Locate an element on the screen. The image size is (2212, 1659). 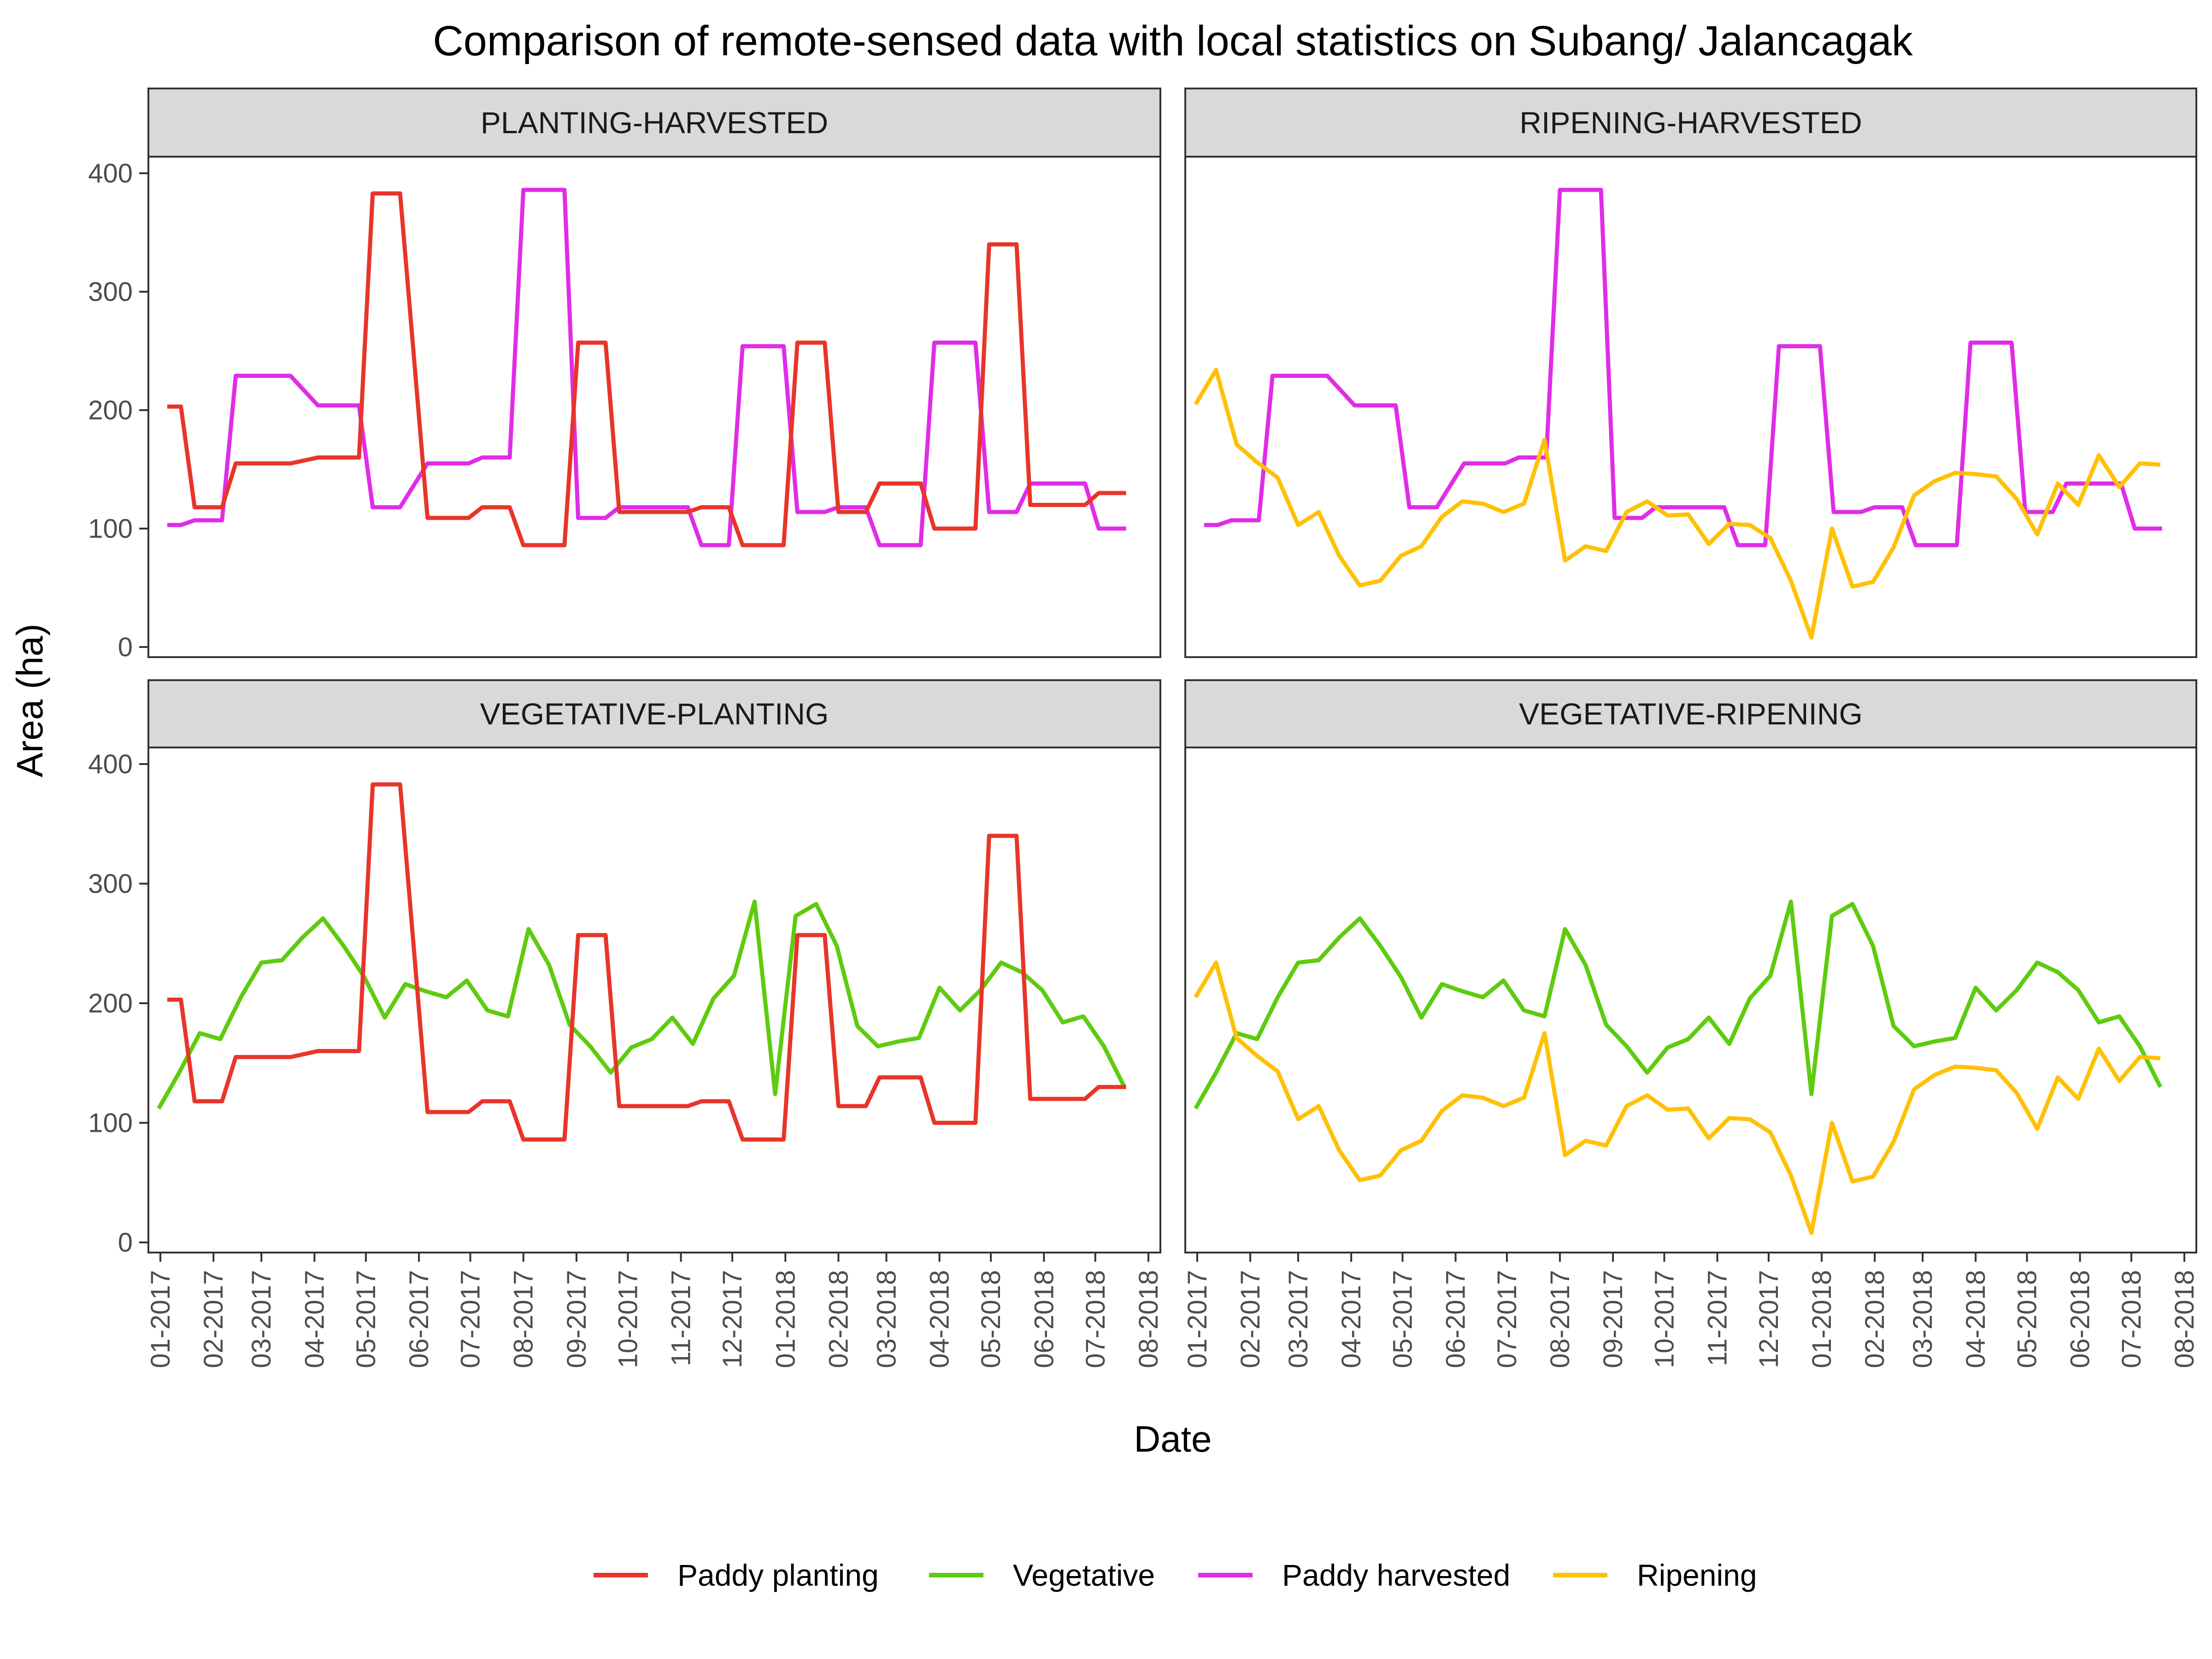
legend-item: Paddy planting is located at coordinates (736, 1575).